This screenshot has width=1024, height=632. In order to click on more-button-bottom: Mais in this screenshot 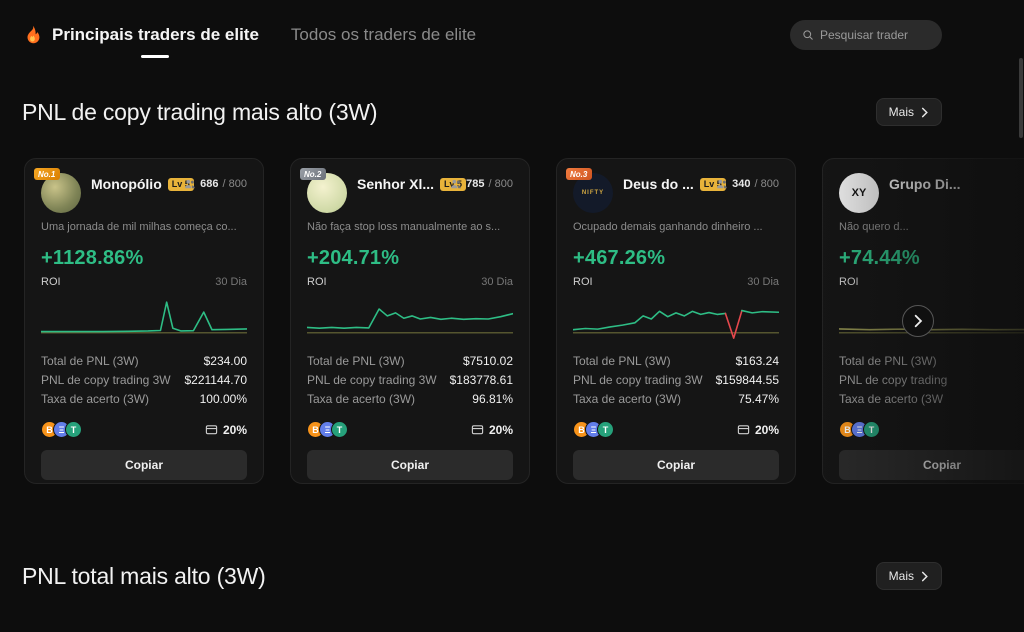, I will do `click(908, 576)`.